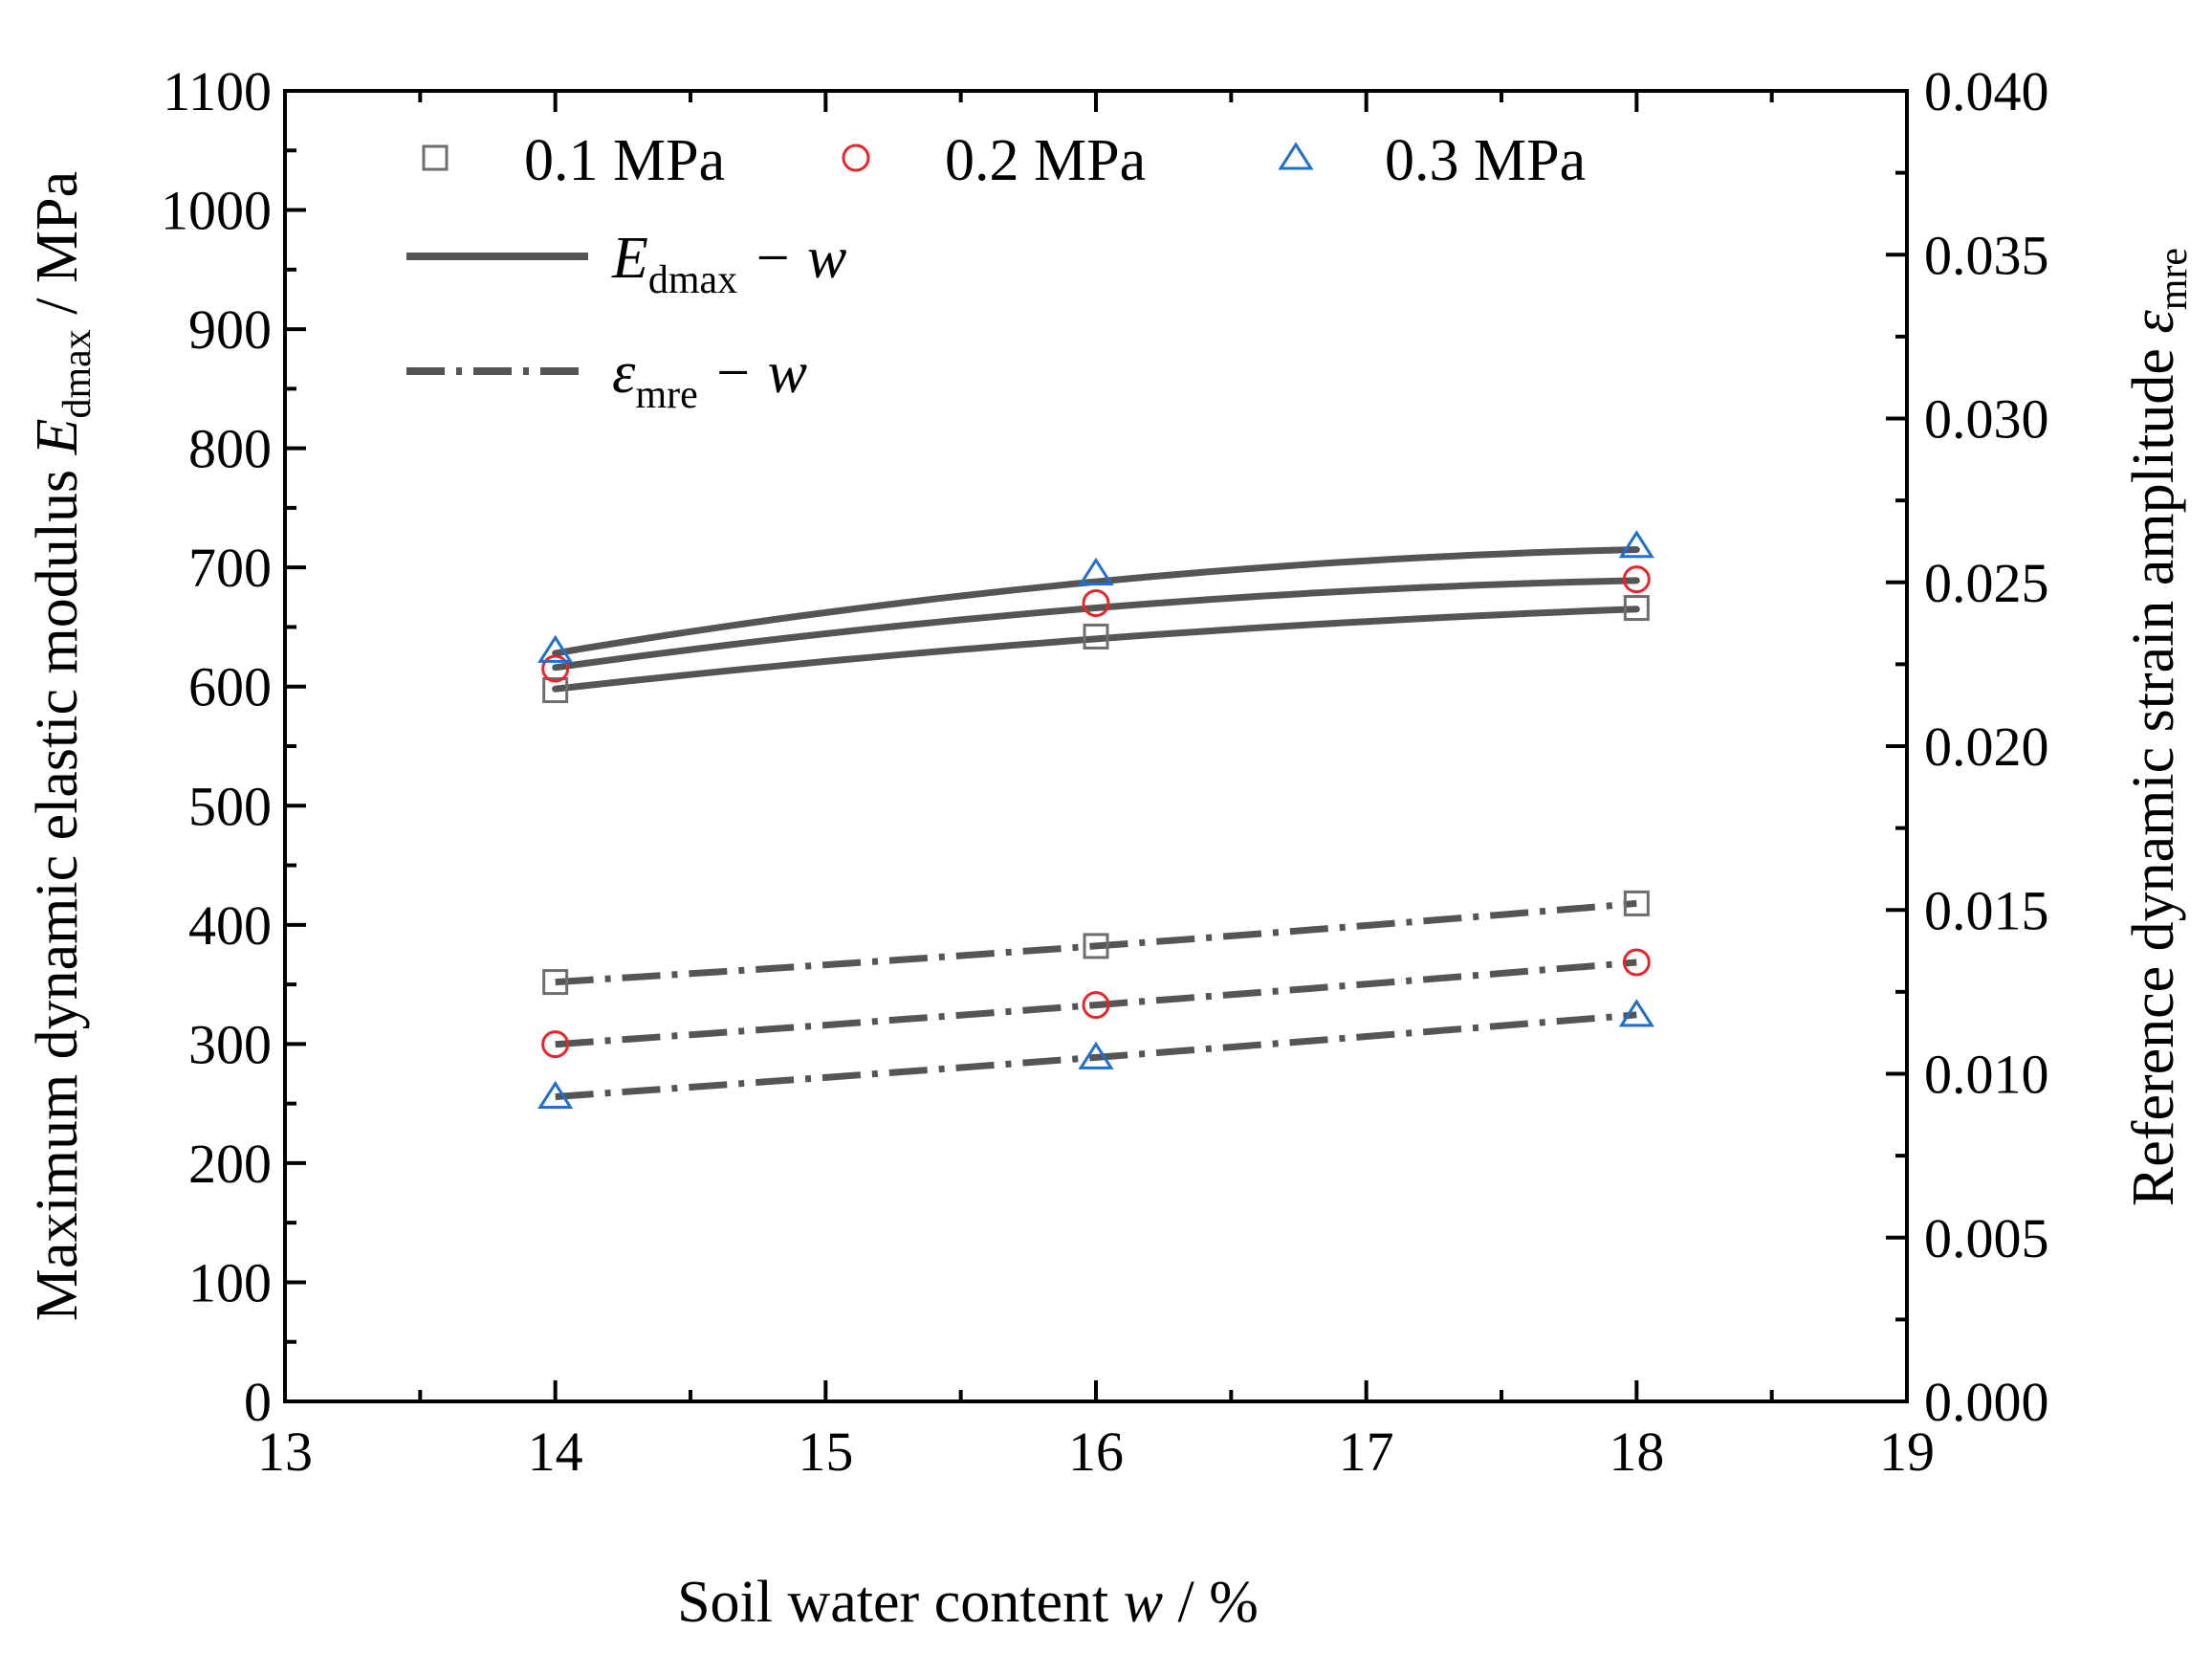  What do you see at coordinates (230, 329) in the screenshot?
I see `y-left-tick-label: 900` at bounding box center [230, 329].